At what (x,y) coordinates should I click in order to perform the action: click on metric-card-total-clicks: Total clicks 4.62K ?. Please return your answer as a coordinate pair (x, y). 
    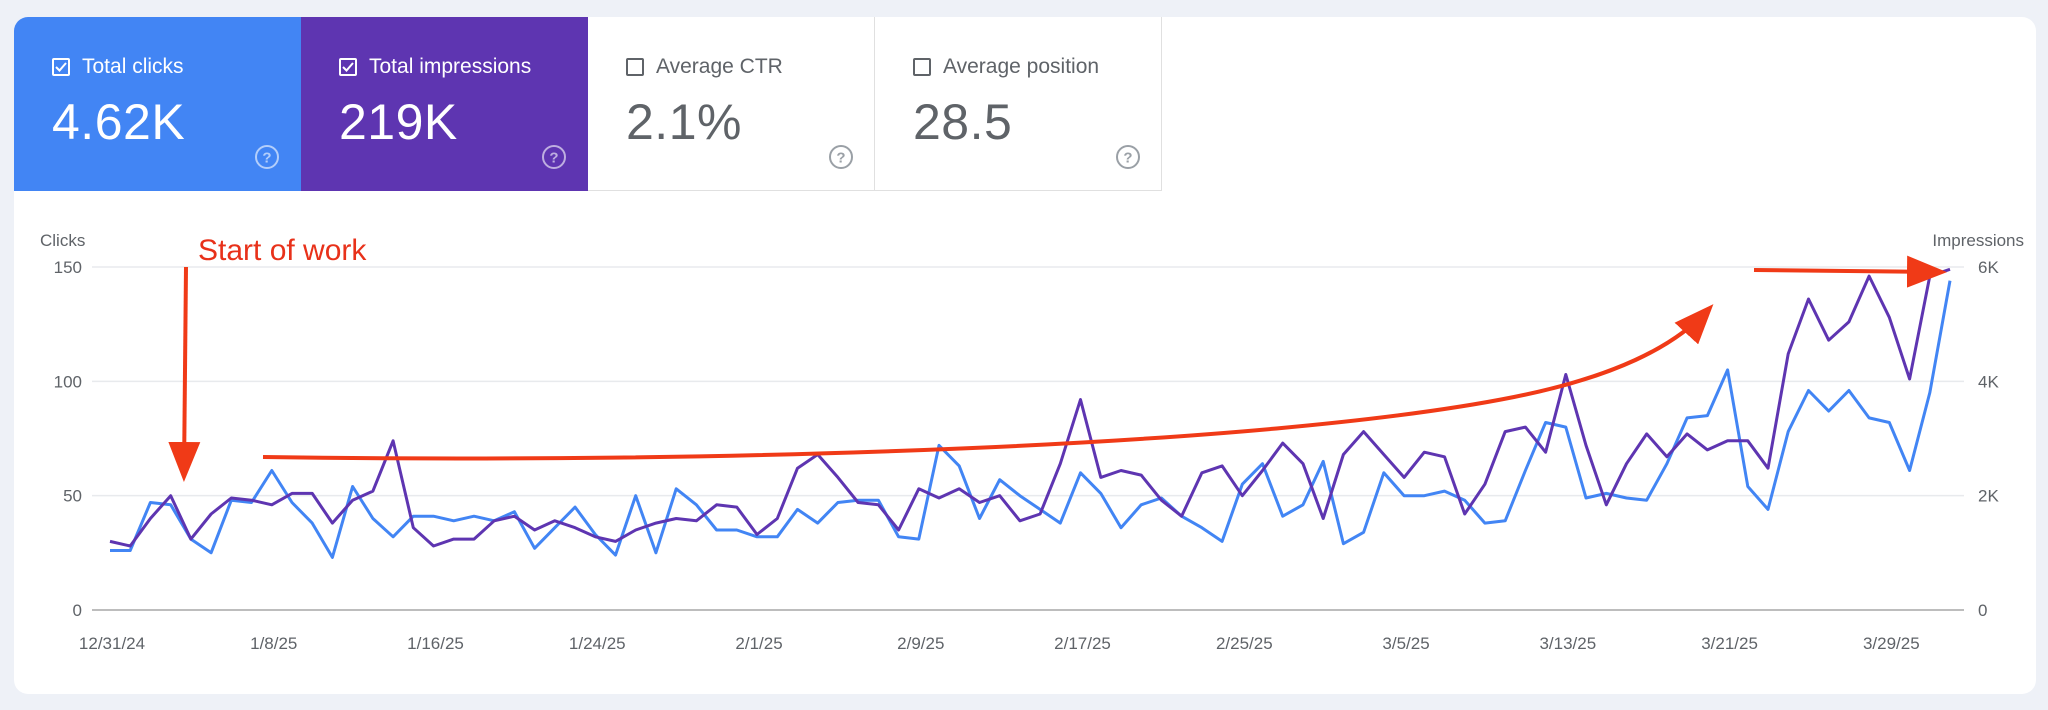
    Looking at the image, I should click on (157, 104).